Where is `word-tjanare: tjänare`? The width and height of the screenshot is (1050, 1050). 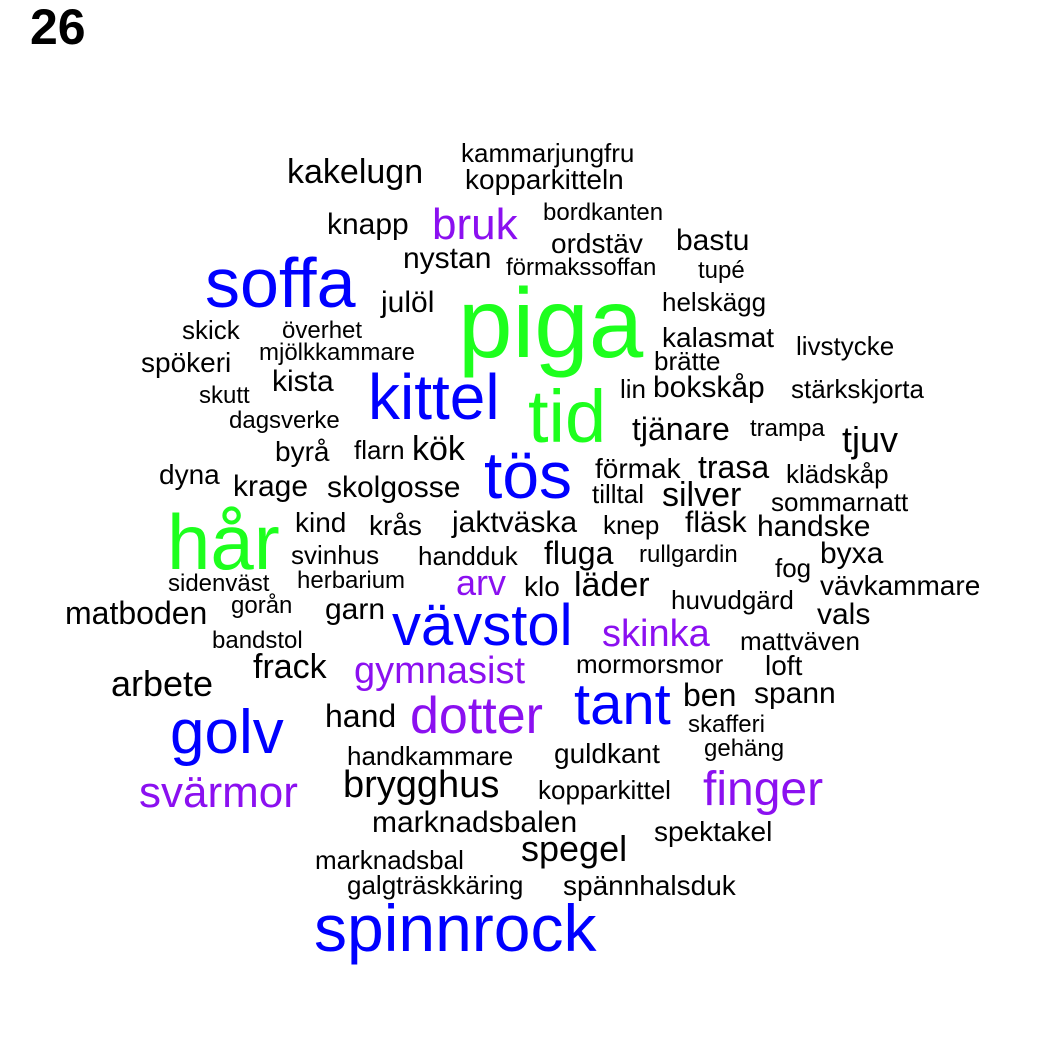
word-tjanare: tjänare is located at coordinates (681, 429).